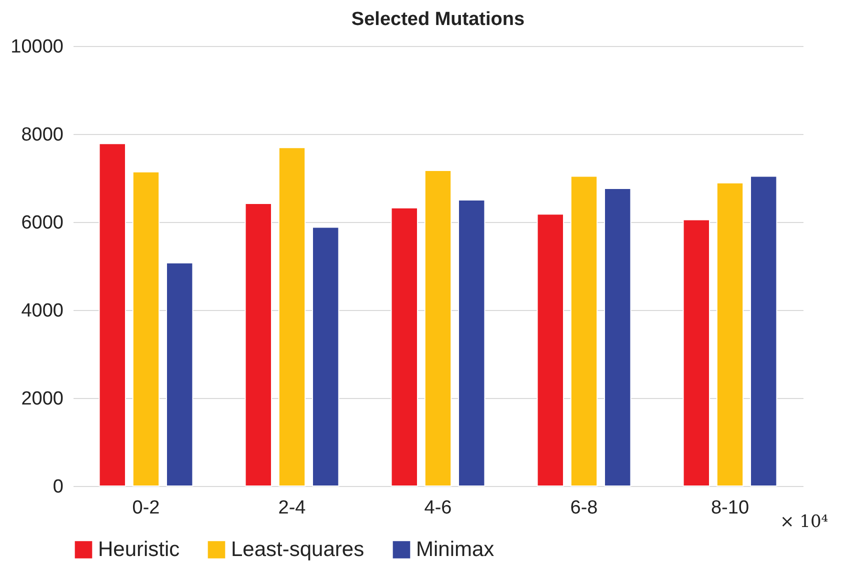 The width and height of the screenshot is (841, 584). Describe the element at coordinates (37, 47) in the screenshot. I see `y-tick-label: 10000` at that location.